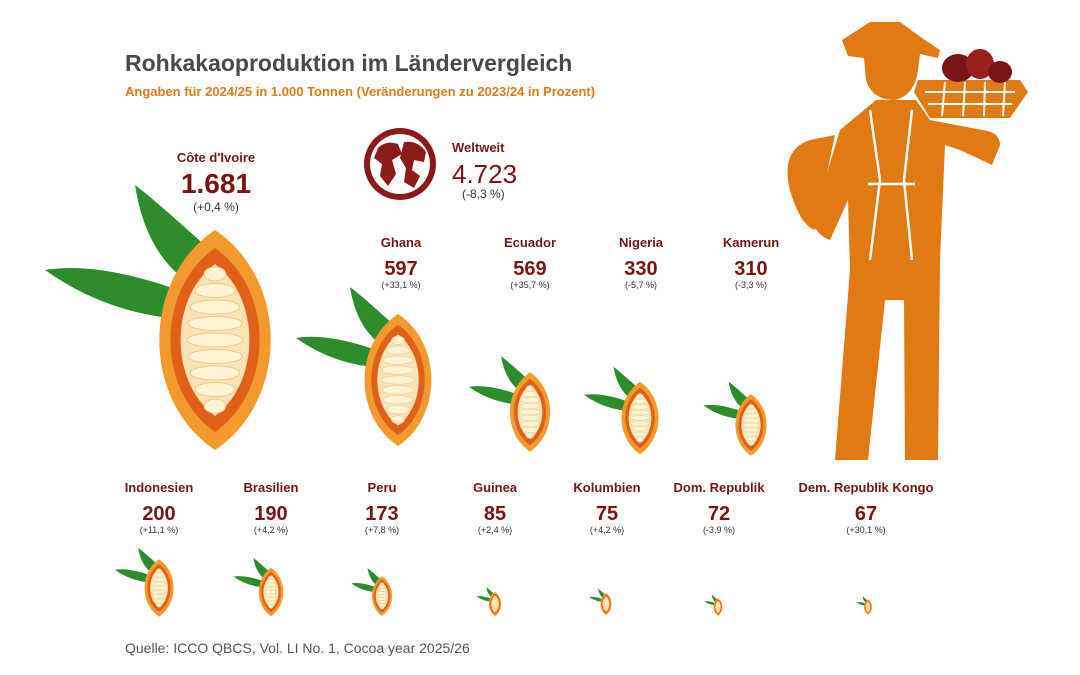  What do you see at coordinates (159, 487) in the screenshot?
I see `country-name: Indonesien` at bounding box center [159, 487].